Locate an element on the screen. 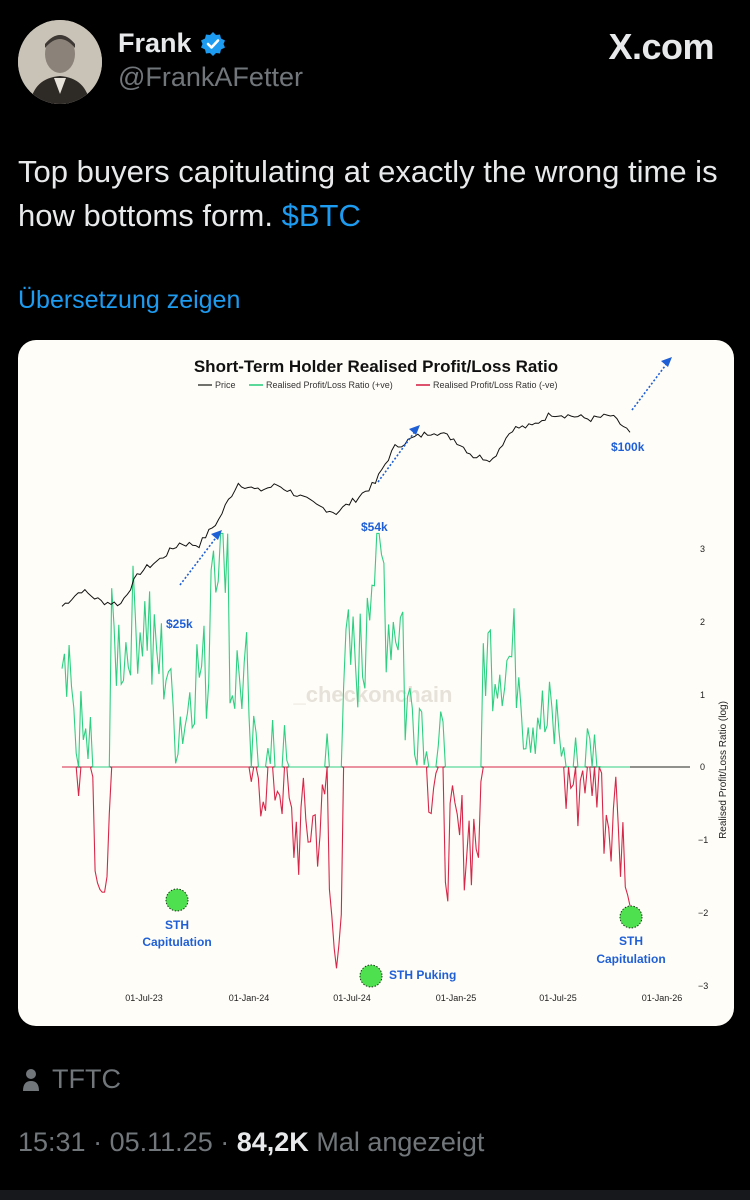 This screenshot has width=750, height=1200. post-time: 15:31 is located at coordinates (52, 1142).